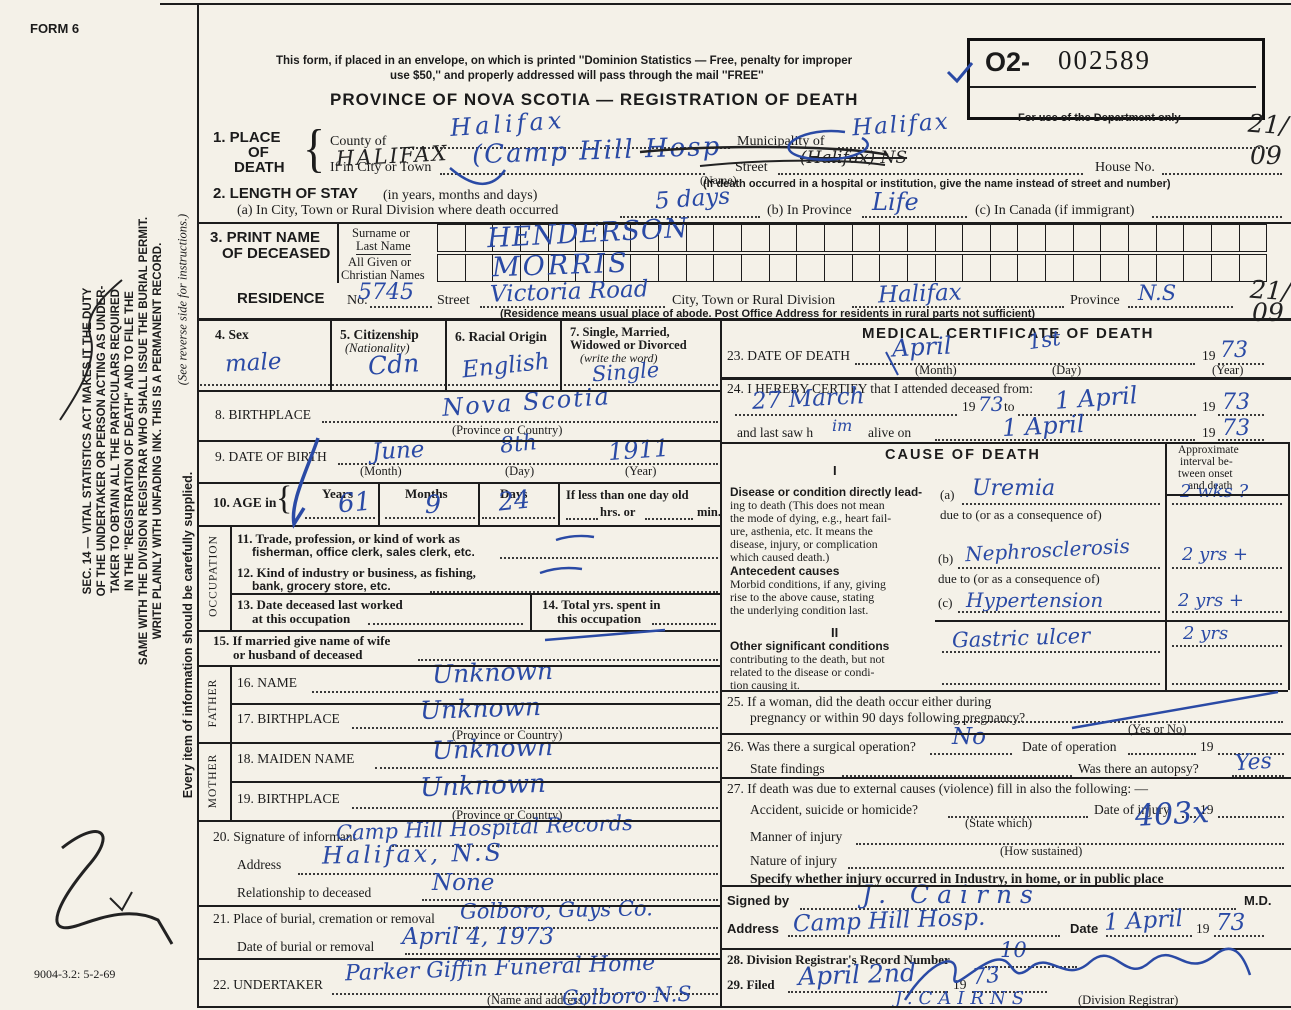 This screenshot has width=1291, height=1010. What do you see at coordinates (1099, 118) in the screenshot?
I see `dept-use-label: For use of the Department only` at bounding box center [1099, 118].